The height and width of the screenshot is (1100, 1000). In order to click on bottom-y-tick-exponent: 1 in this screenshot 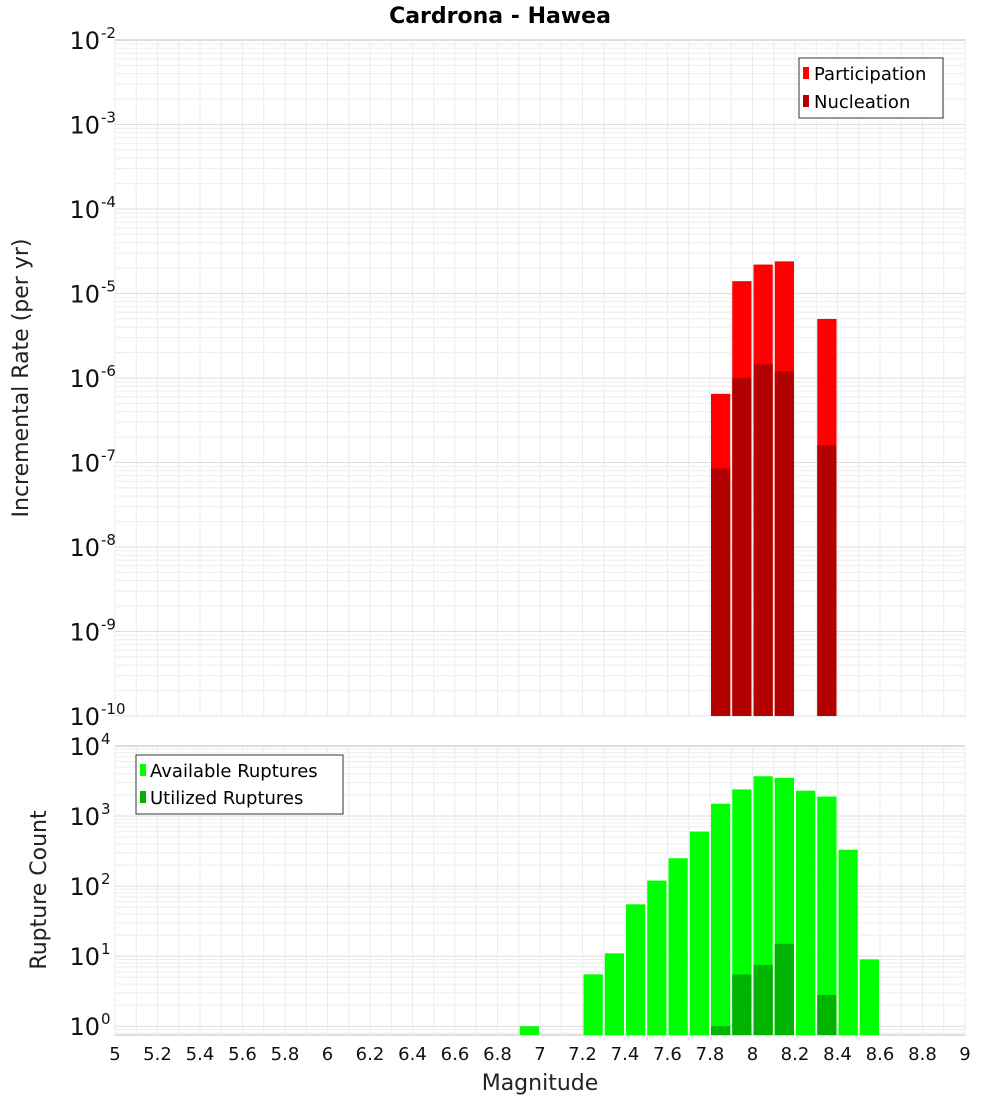, I will do `click(106, 949)`.